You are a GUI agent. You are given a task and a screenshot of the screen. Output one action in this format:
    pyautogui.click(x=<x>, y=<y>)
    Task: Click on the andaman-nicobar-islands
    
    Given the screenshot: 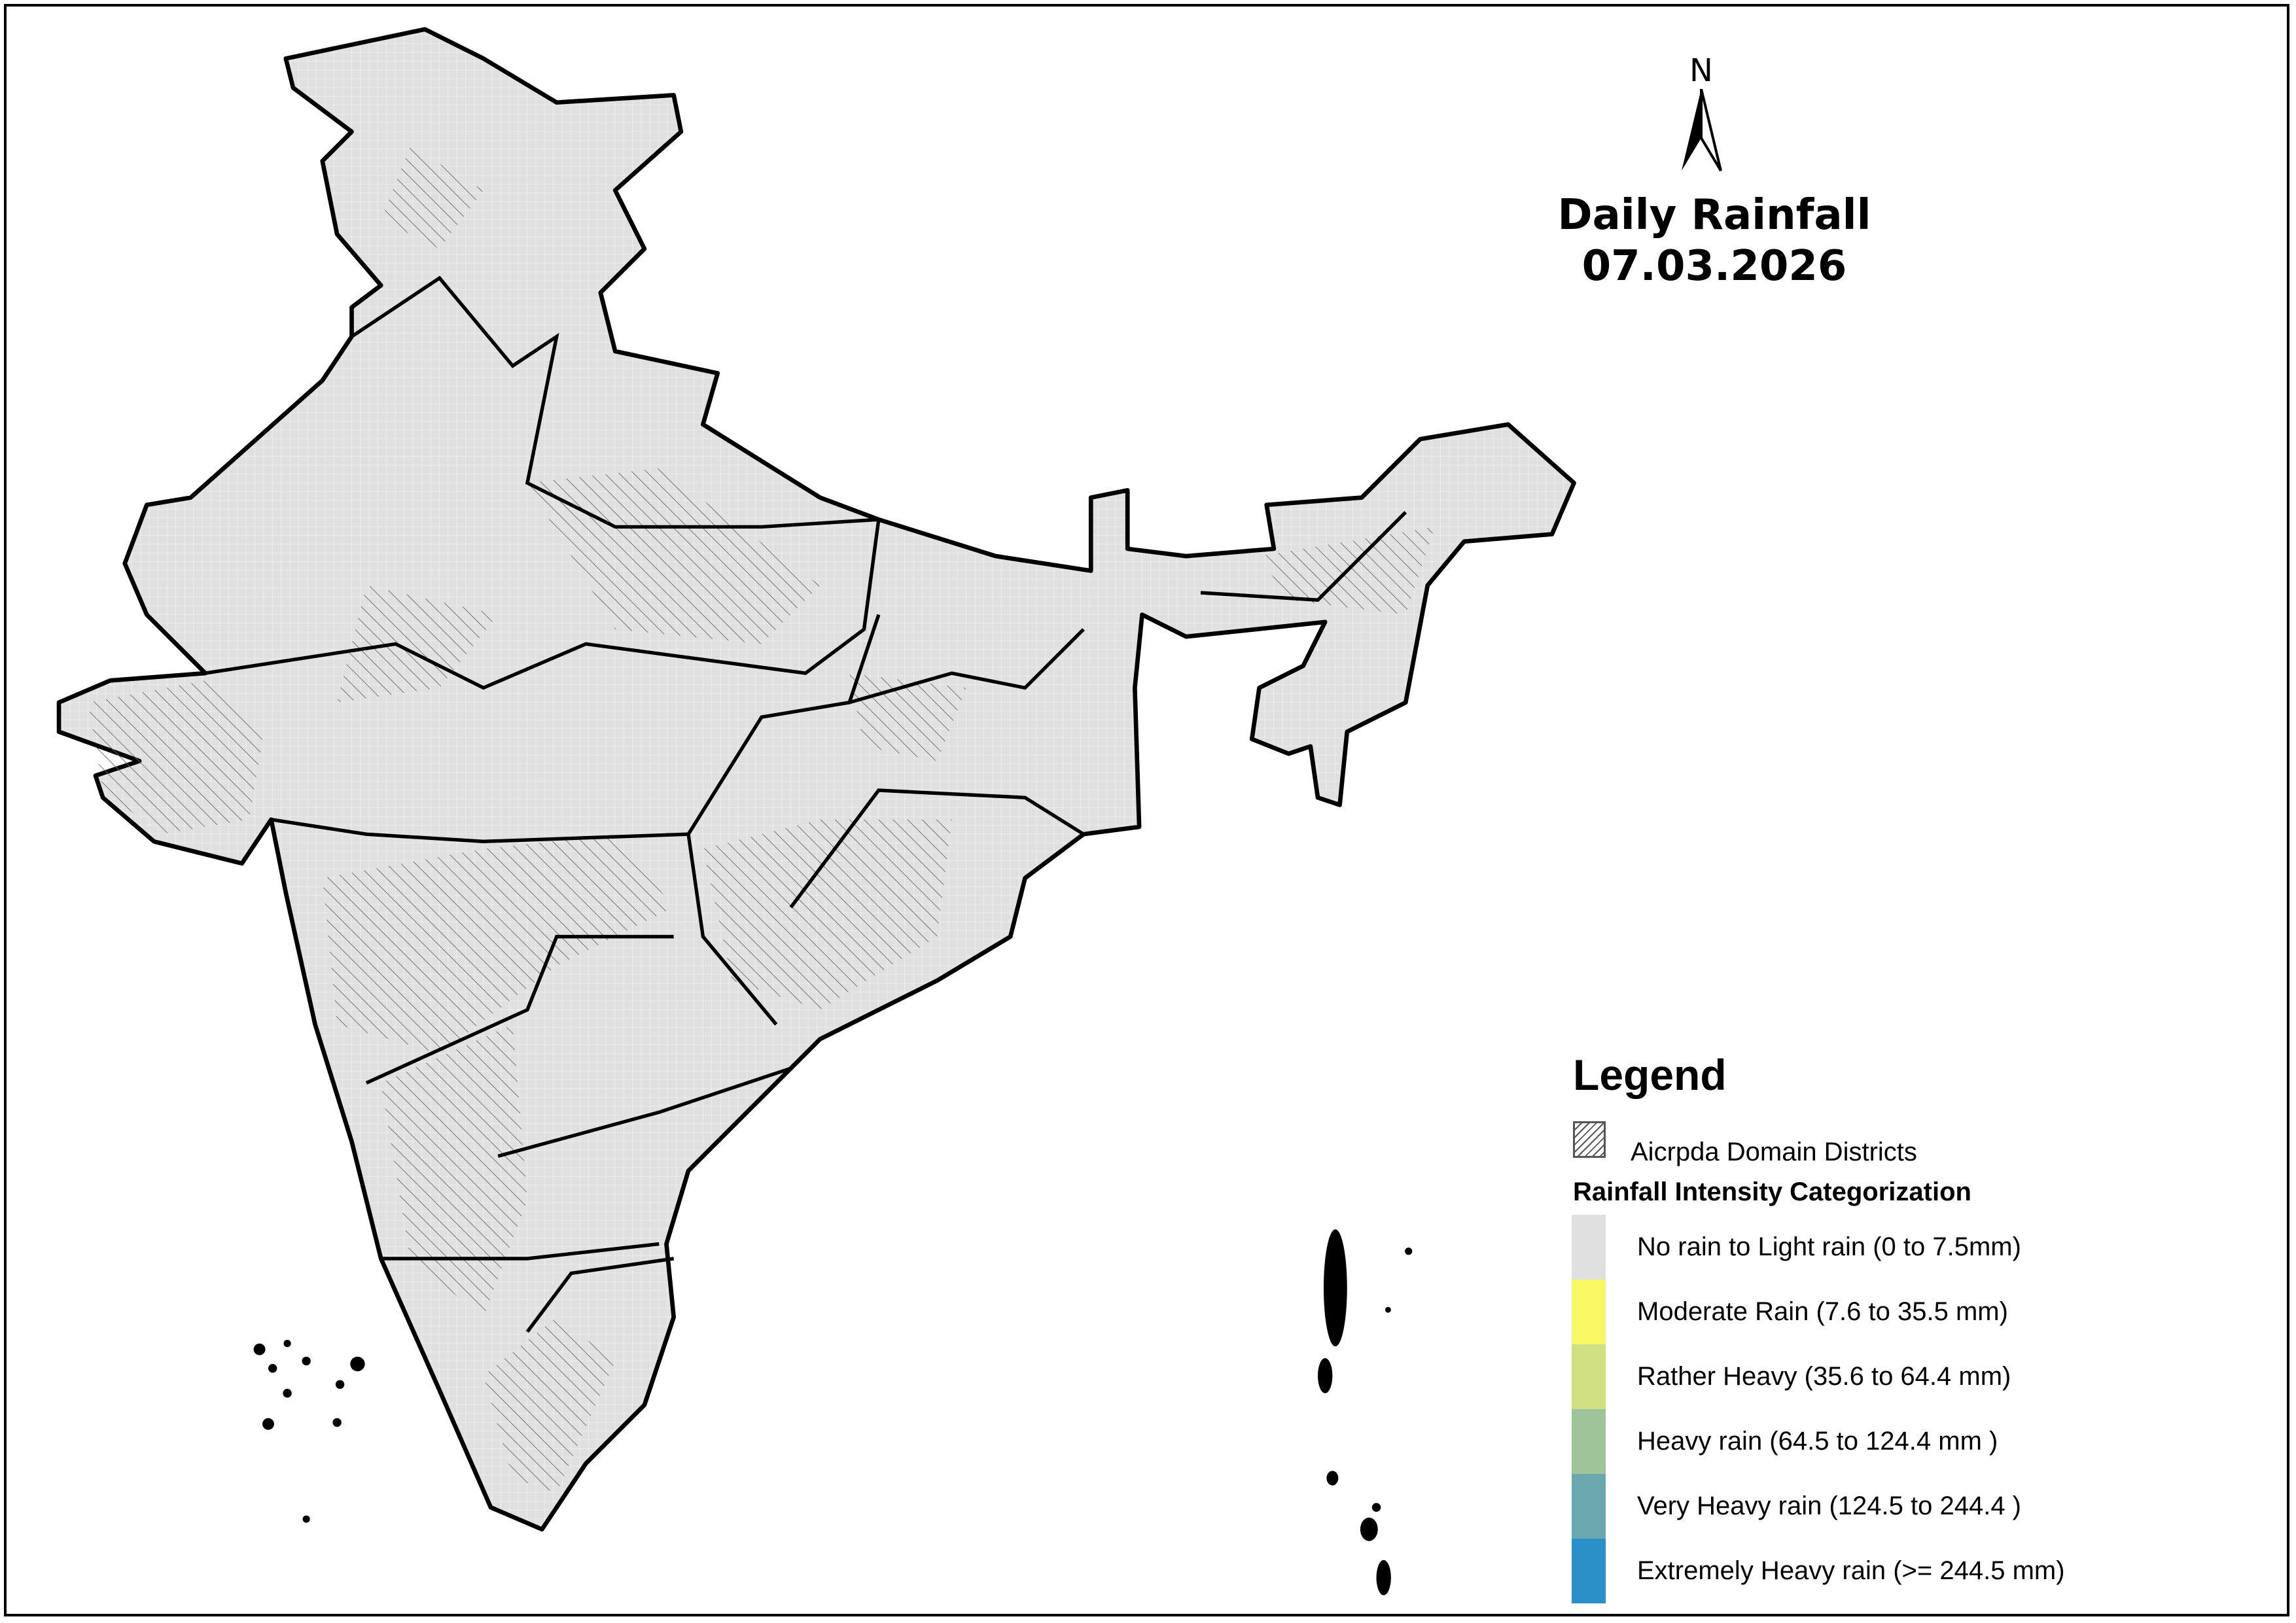 What is the action you would take?
    pyautogui.click(x=1366, y=1413)
    